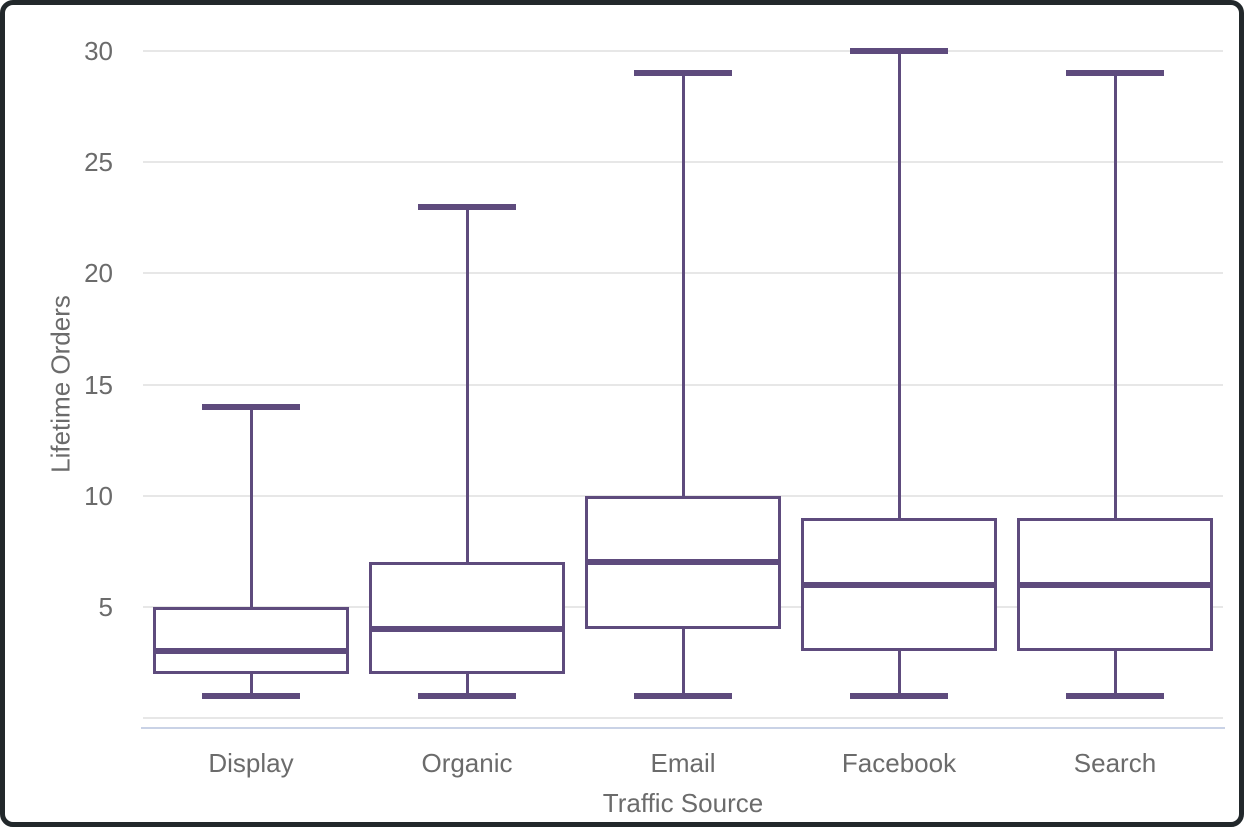 The width and height of the screenshot is (1244, 827). I want to click on x-axis-tick-label: Facebook, so click(899, 763).